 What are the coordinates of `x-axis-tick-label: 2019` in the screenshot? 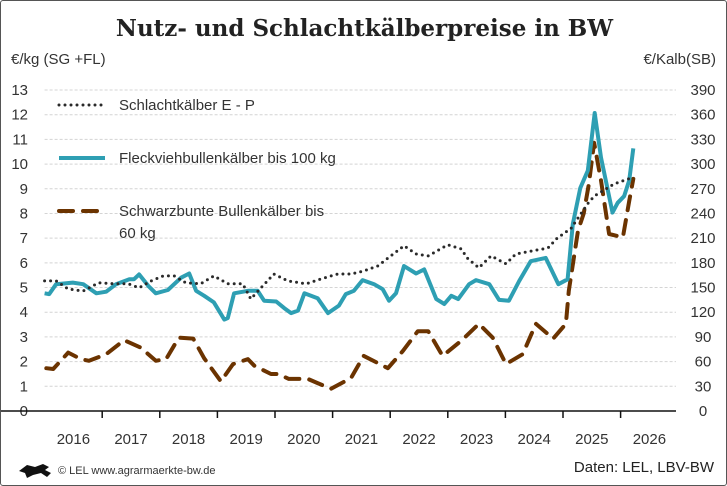 It's located at (246, 439).